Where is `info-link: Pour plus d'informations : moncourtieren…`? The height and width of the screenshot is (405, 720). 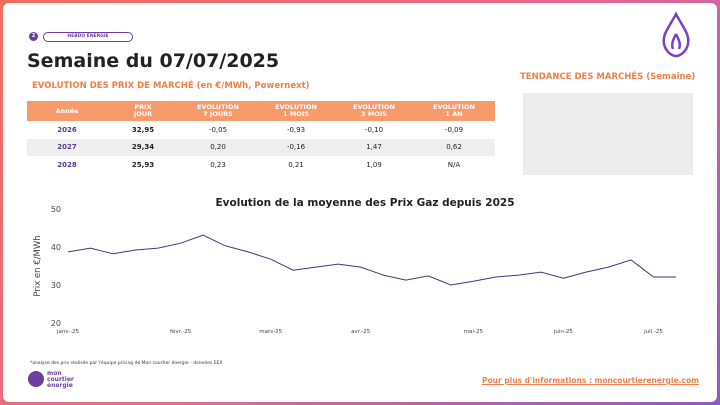 info-link: Pour plus d'informations : moncourtieren… is located at coordinates (590, 380).